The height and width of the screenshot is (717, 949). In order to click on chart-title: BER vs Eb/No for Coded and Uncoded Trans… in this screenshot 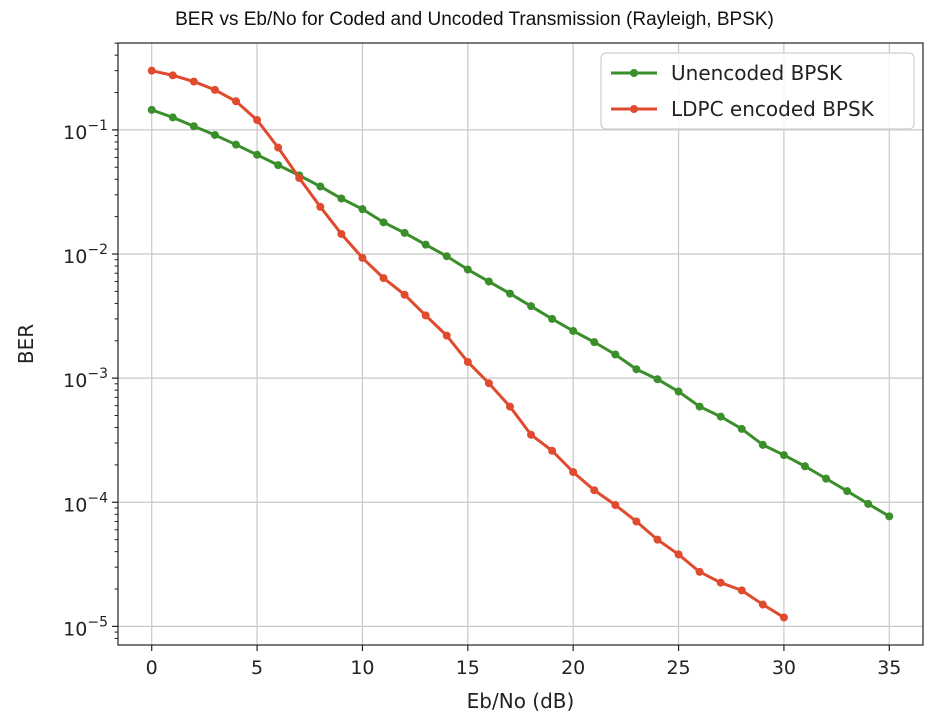, I will do `click(474, 19)`.